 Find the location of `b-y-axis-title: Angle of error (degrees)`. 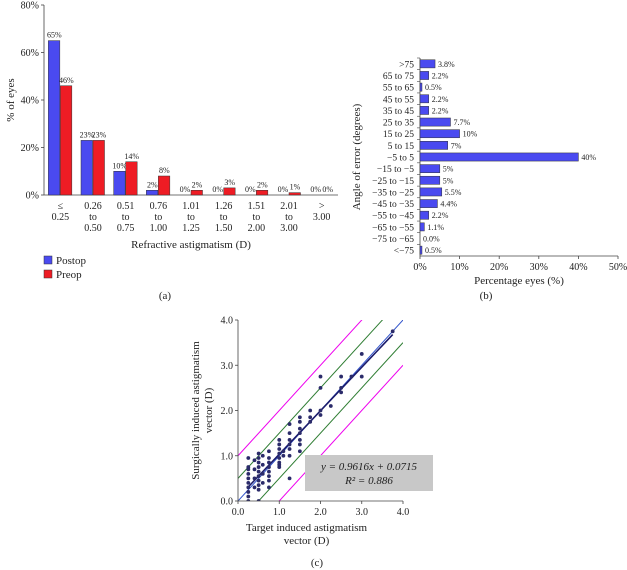

b-y-axis-title: Angle of error (degrees) is located at coordinates (357, 156).